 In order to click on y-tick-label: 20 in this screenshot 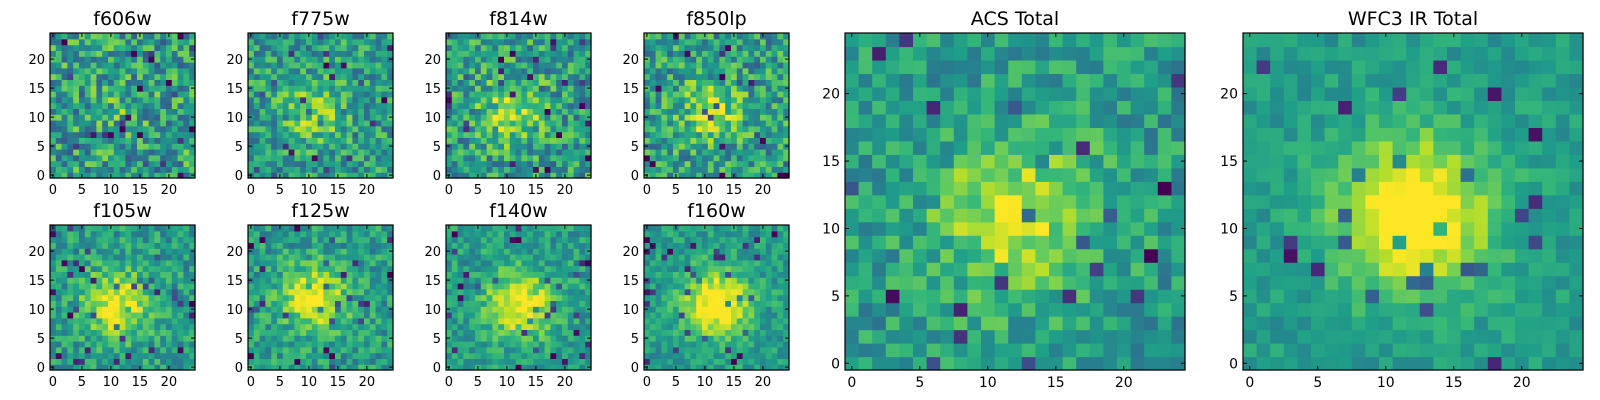, I will do `click(36, 252)`.